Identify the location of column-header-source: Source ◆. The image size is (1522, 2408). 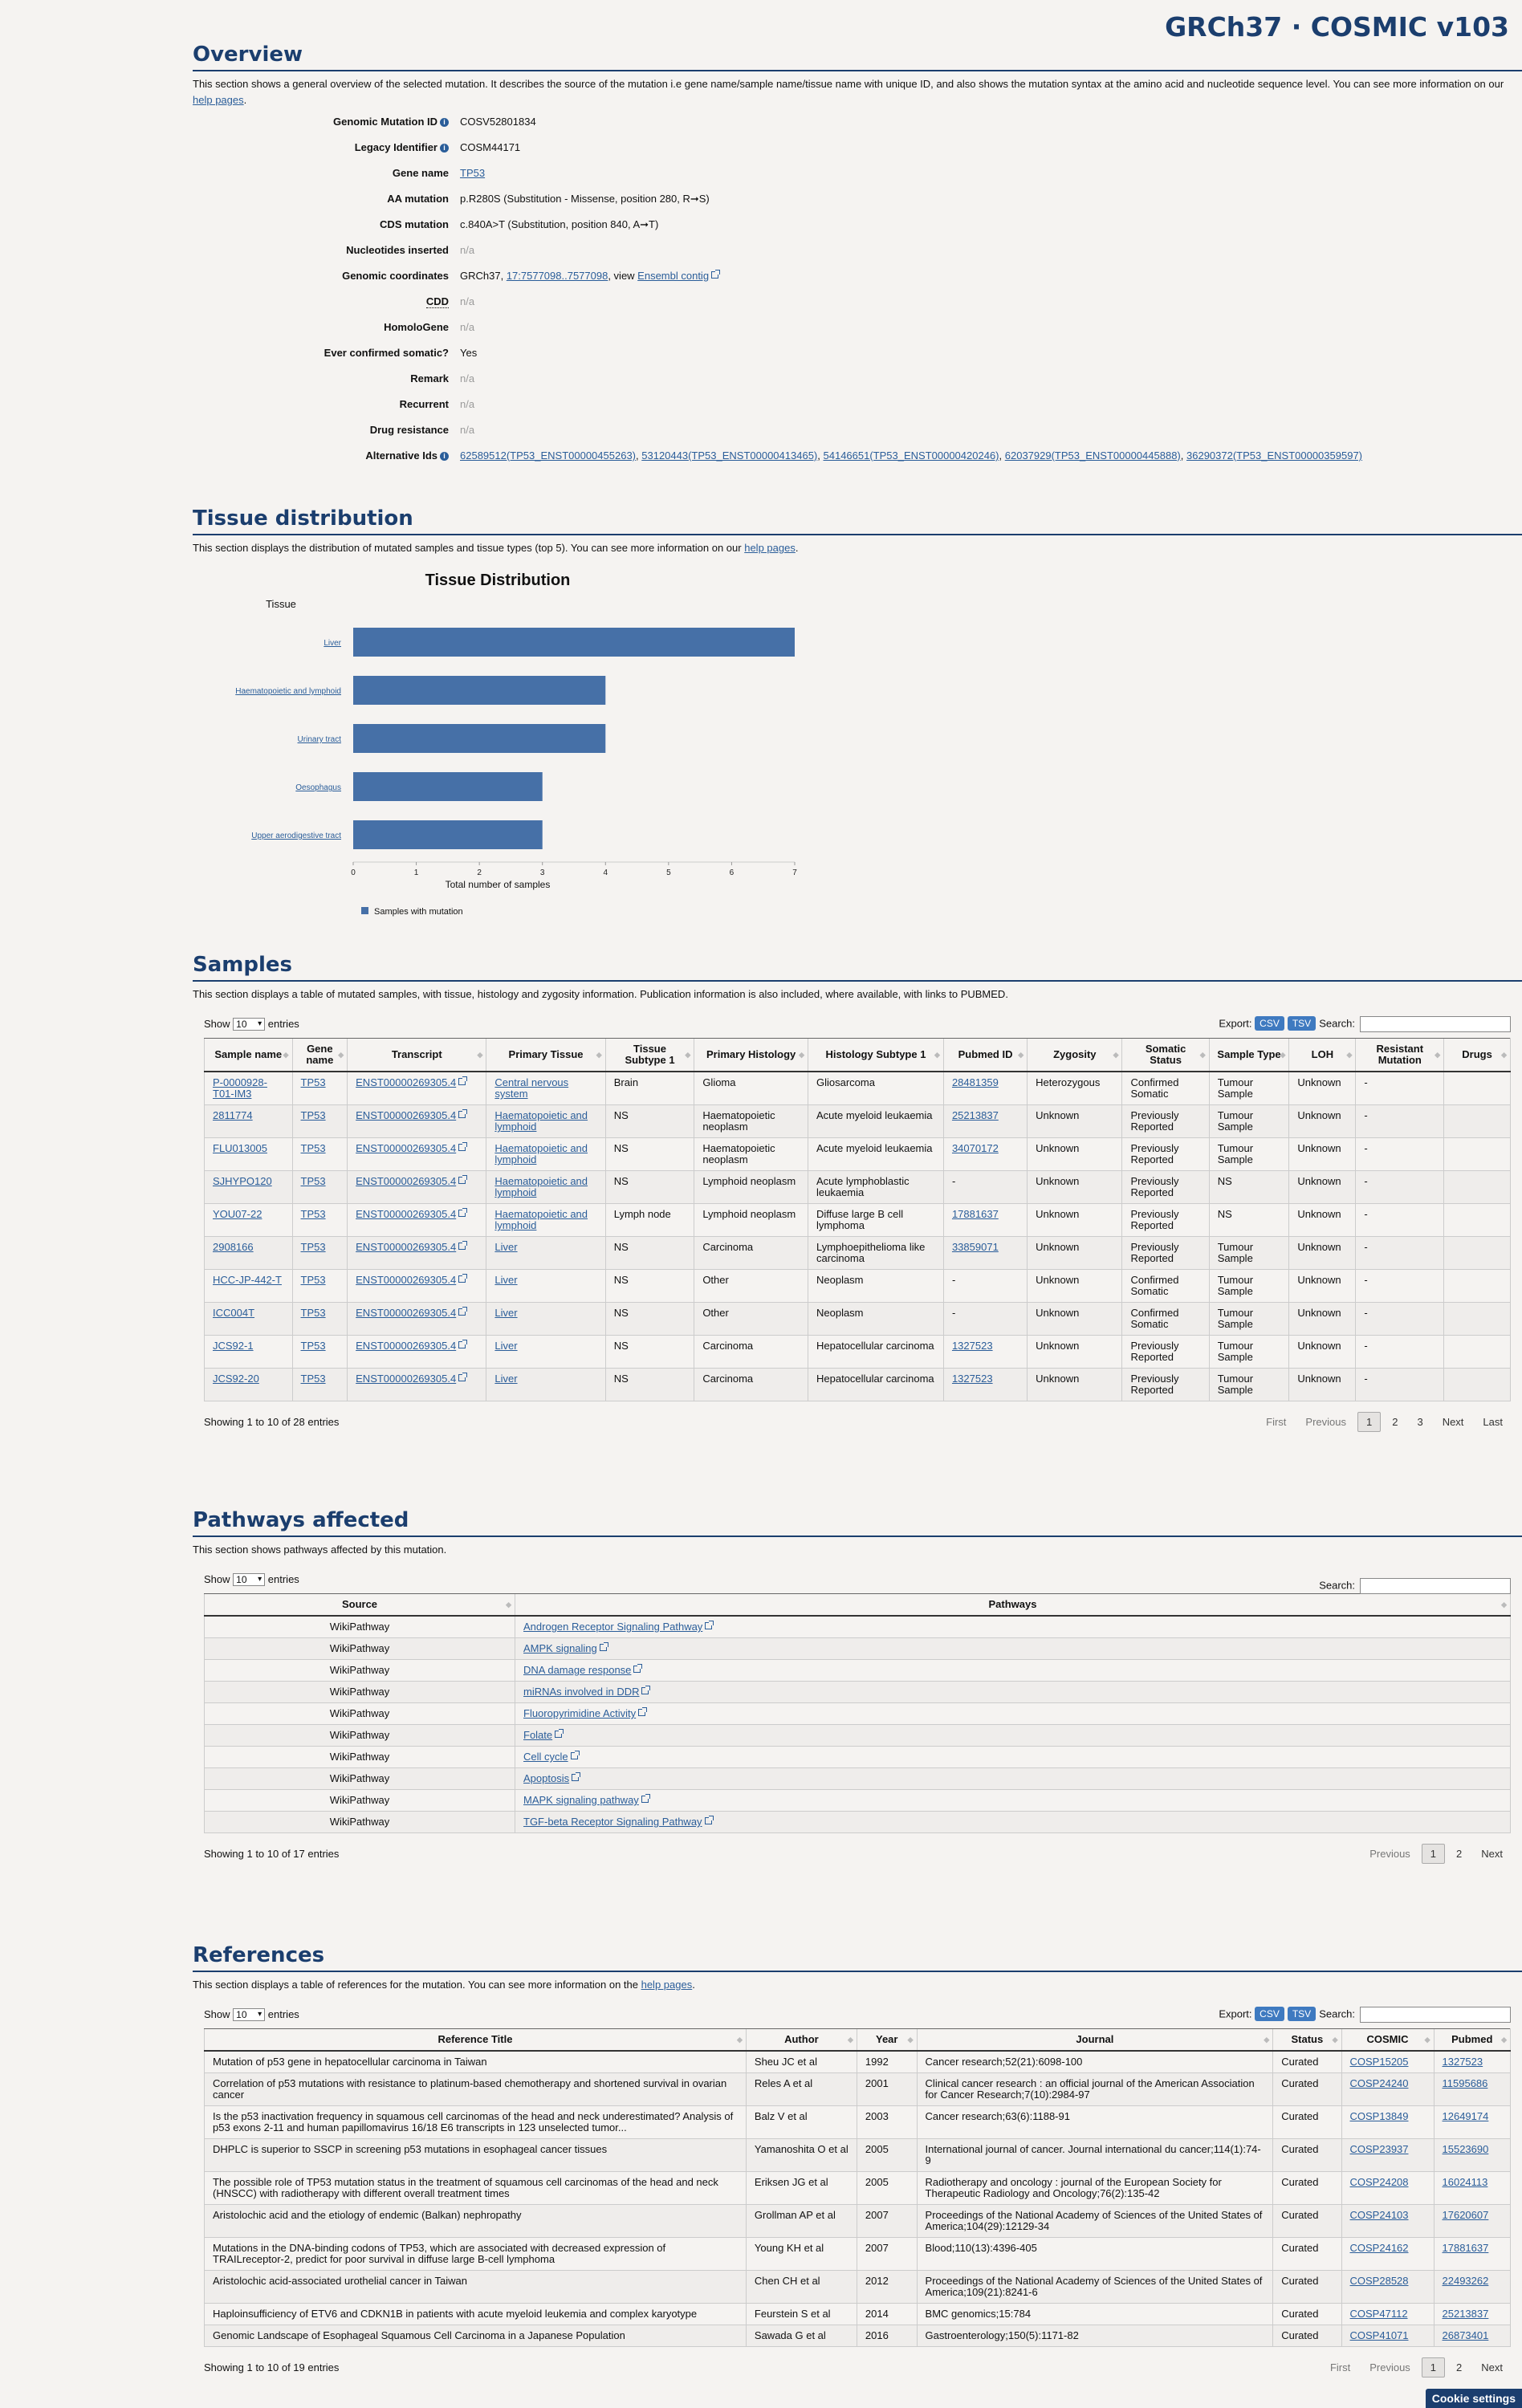
(359, 1605).